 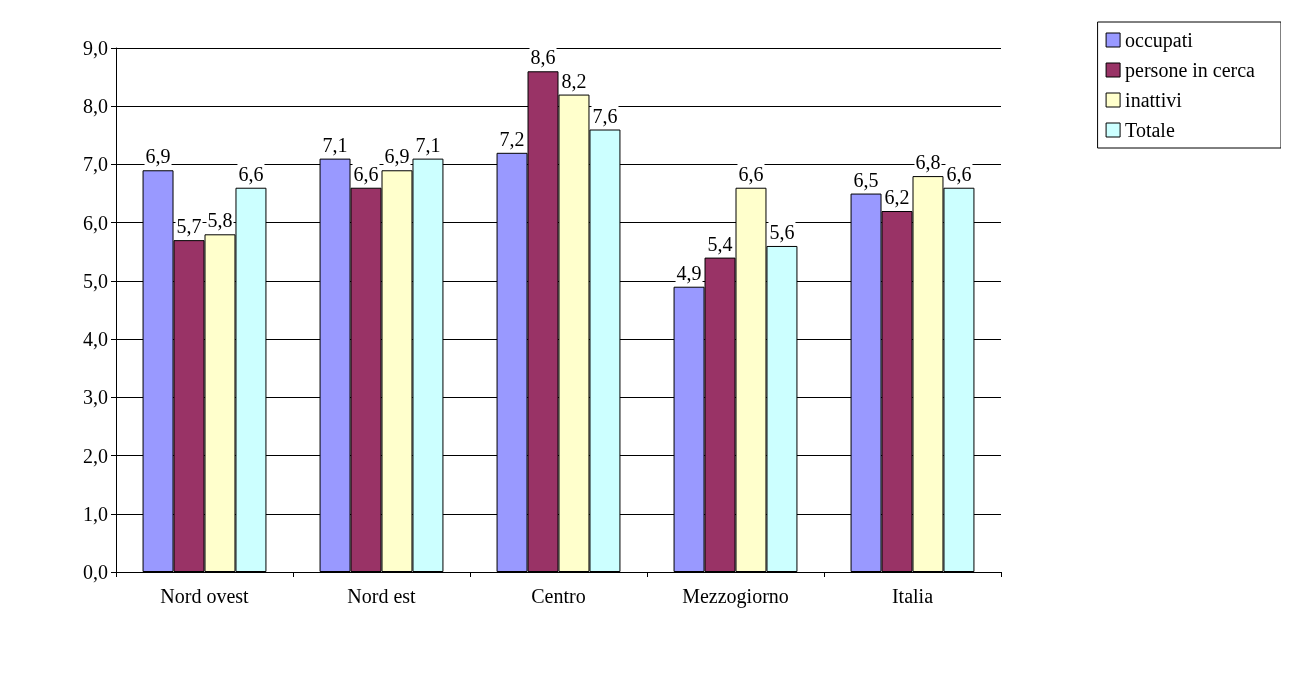 I want to click on data-label: 6,5, so click(x=866, y=179).